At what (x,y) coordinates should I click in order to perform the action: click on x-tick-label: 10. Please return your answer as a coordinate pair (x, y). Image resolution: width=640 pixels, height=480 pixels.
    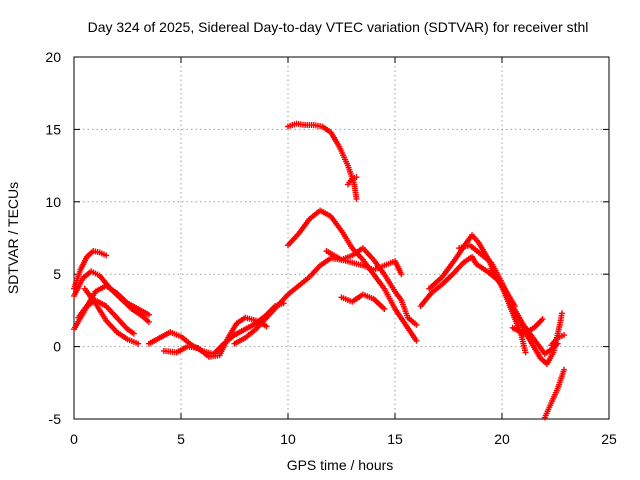
    Looking at the image, I should click on (288, 439).